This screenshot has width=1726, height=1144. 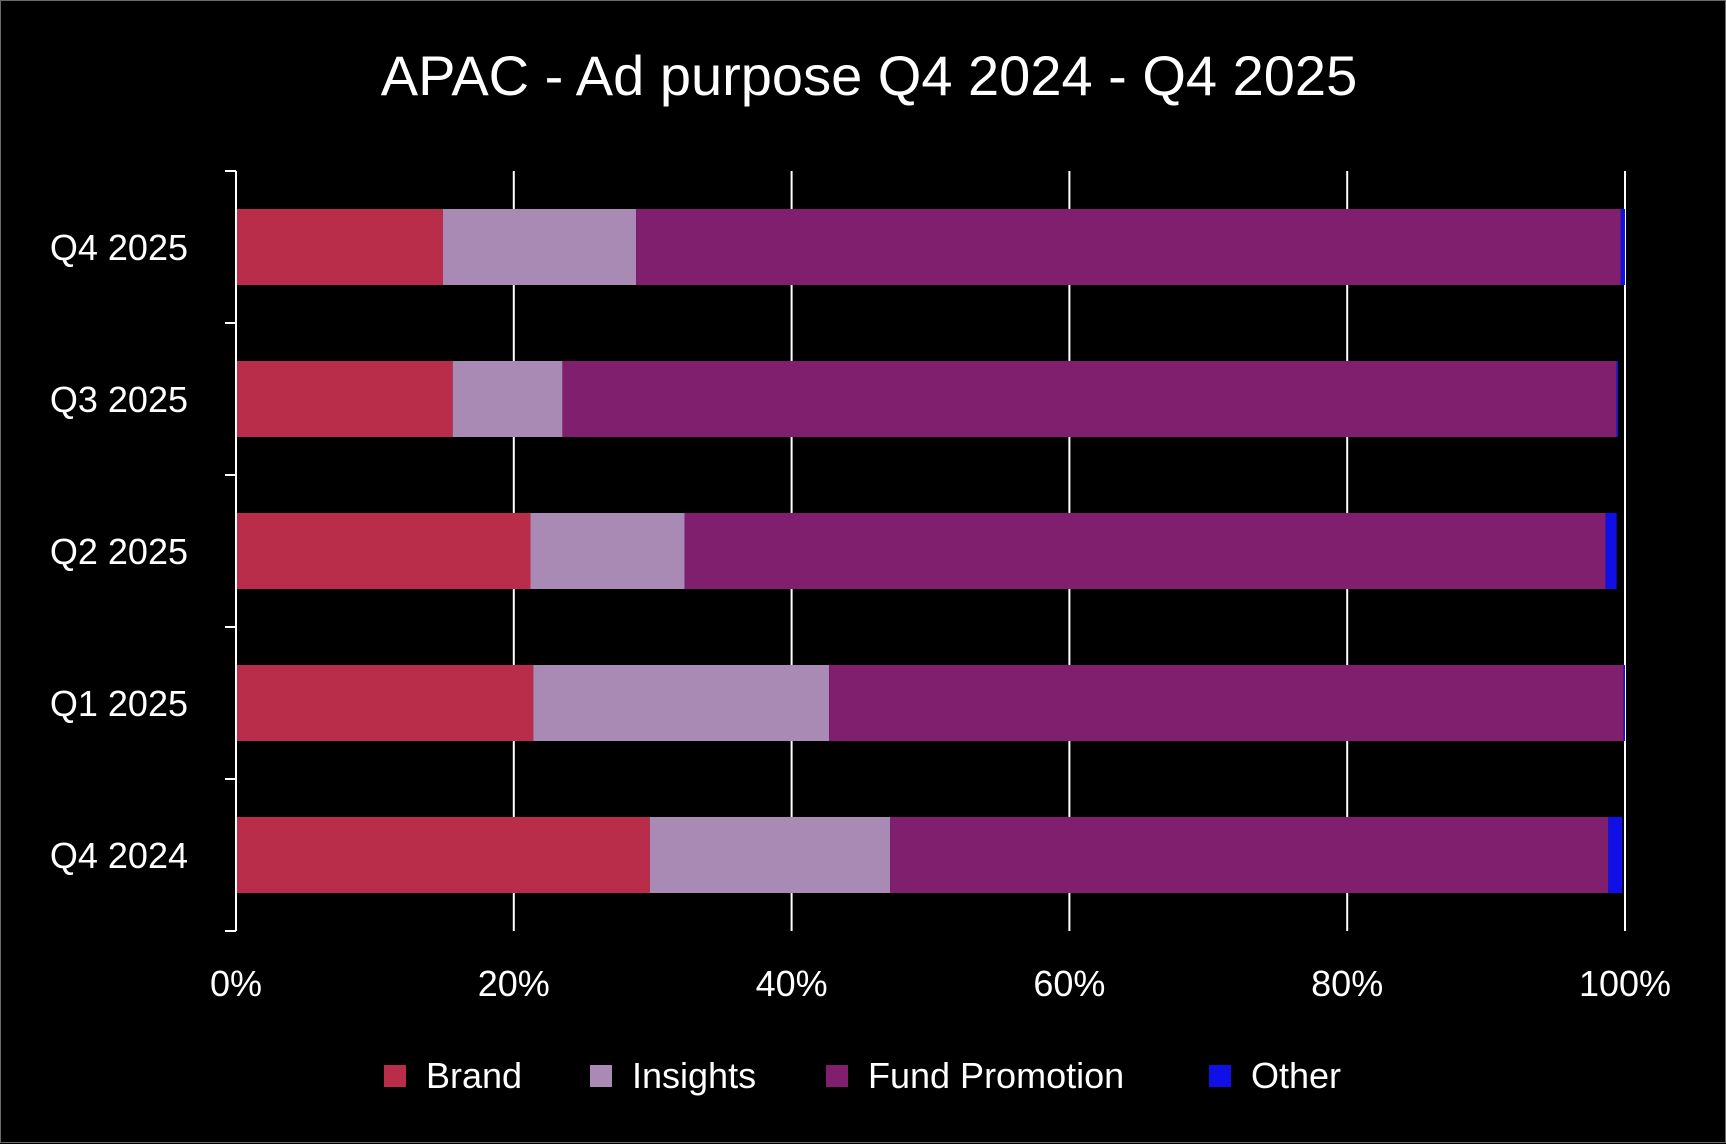 What do you see at coordinates (514, 983) in the screenshot?
I see `x-tick-label: 20%` at bounding box center [514, 983].